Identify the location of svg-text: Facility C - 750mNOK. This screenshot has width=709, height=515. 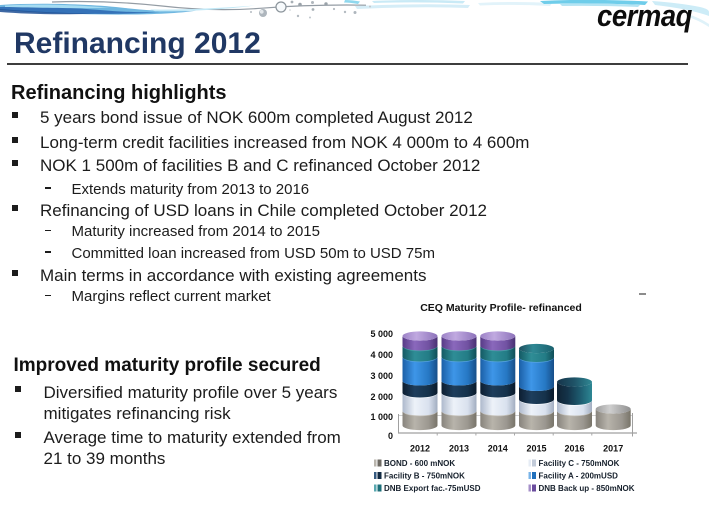
(579, 463).